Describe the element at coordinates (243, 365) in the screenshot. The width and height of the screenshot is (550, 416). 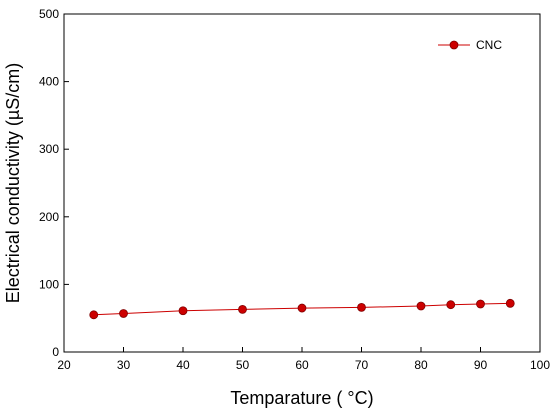
I see `x-tick-label: 50` at that location.